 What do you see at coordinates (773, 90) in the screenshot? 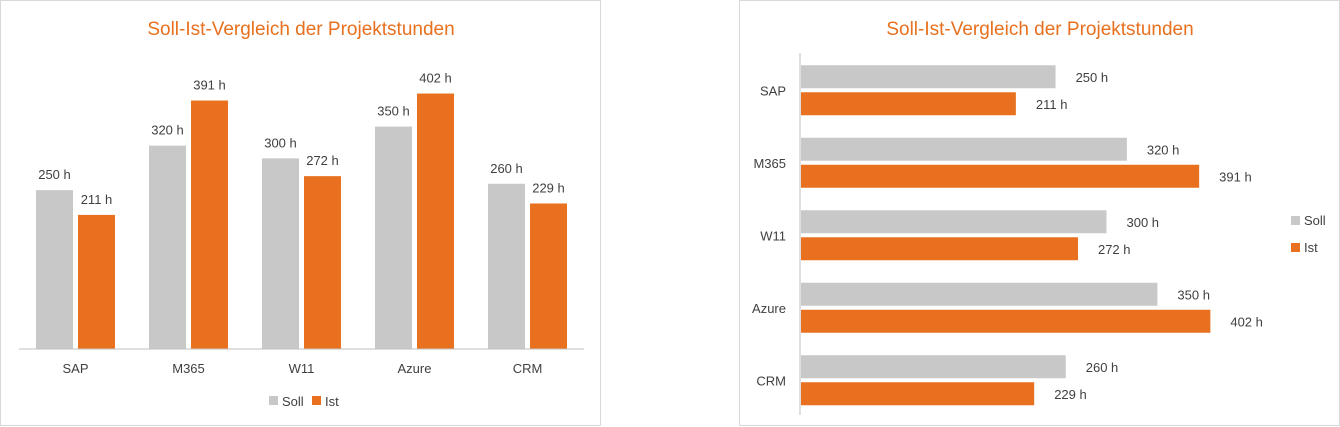
I see `y-tick-label-sap: SAP` at bounding box center [773, 90].